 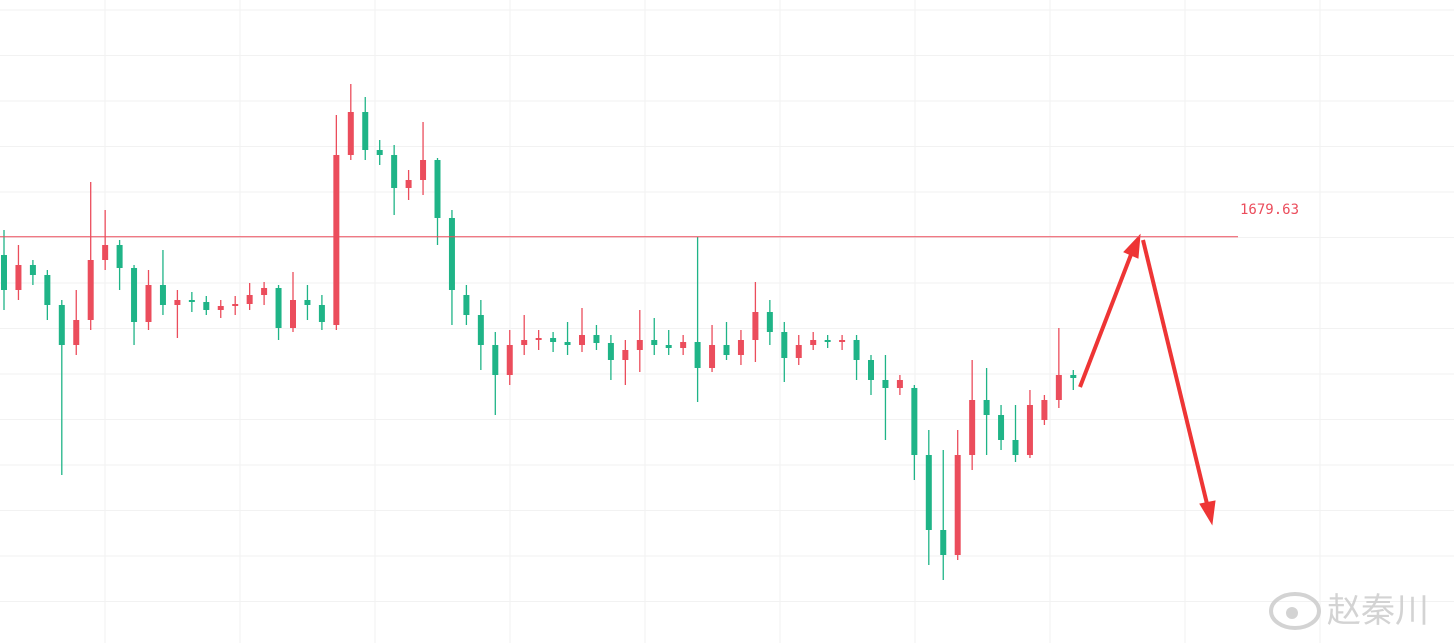 I want to click on watermark-text: 赵秦川, so click(x=1378, y=611).